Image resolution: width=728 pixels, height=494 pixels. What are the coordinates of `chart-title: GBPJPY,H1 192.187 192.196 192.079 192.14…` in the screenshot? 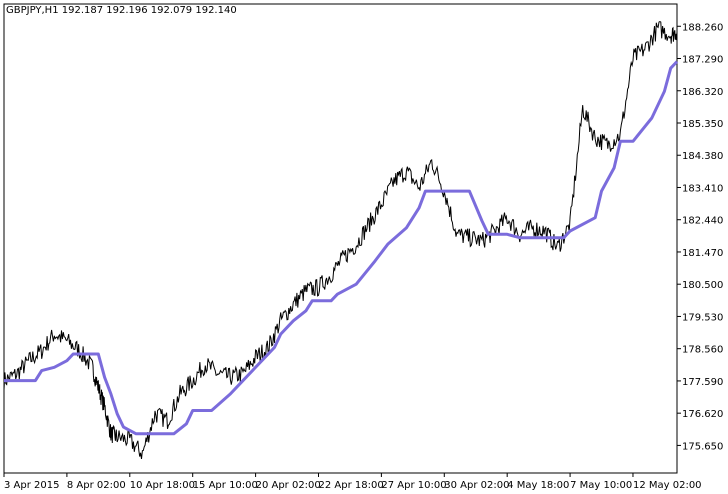 It's located at (121, 10).